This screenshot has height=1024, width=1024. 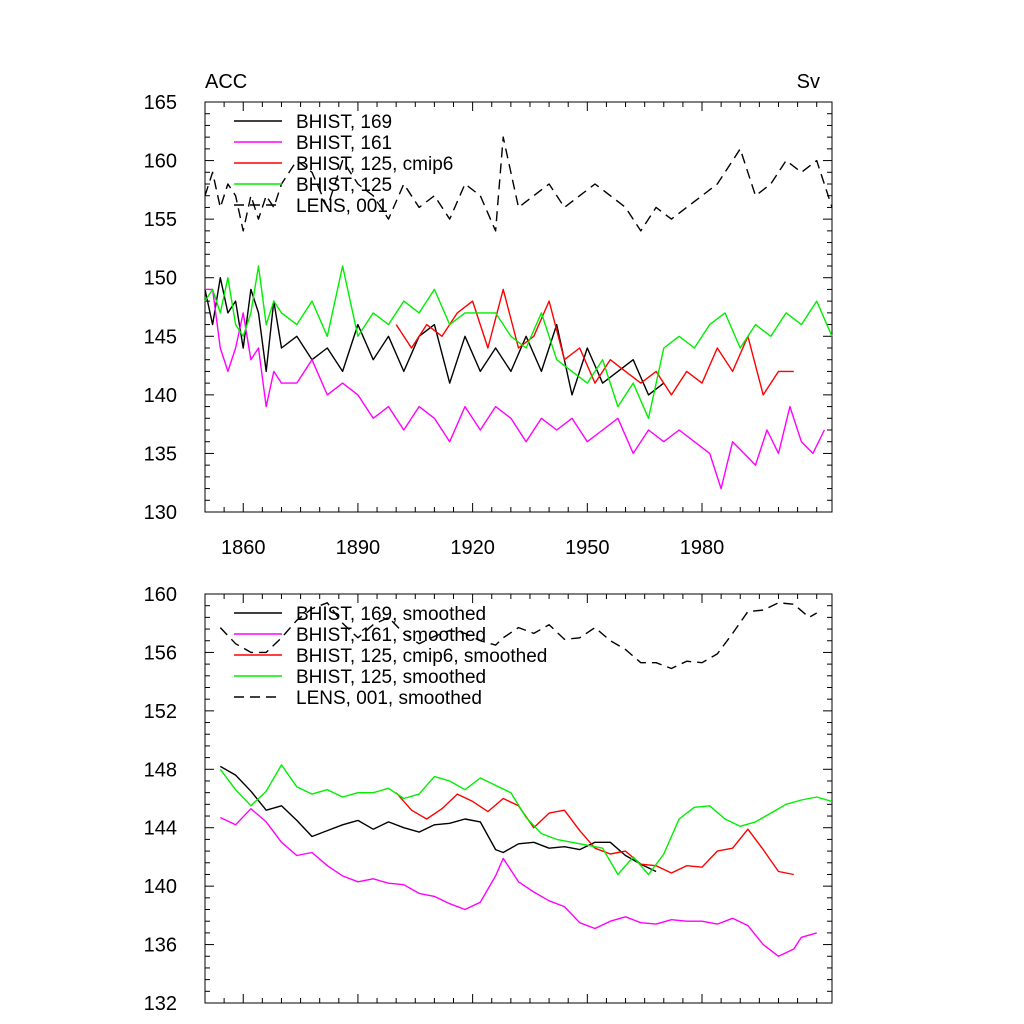 What do you see at coordinates (160, 829) in the screenshot?
I see `y-tick-label: 144` at bounding box center [160, 829].